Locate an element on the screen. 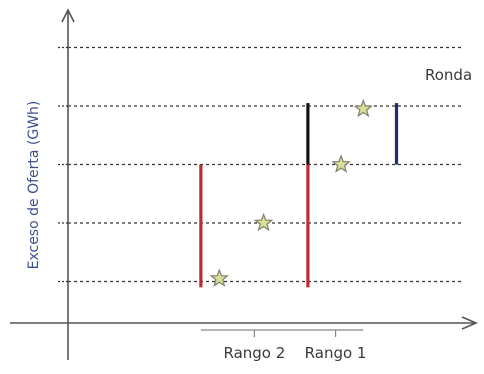 The image size is (484, 374). range-brackets: Rango 2 Rango 1 is located at coordinates (283, 345).